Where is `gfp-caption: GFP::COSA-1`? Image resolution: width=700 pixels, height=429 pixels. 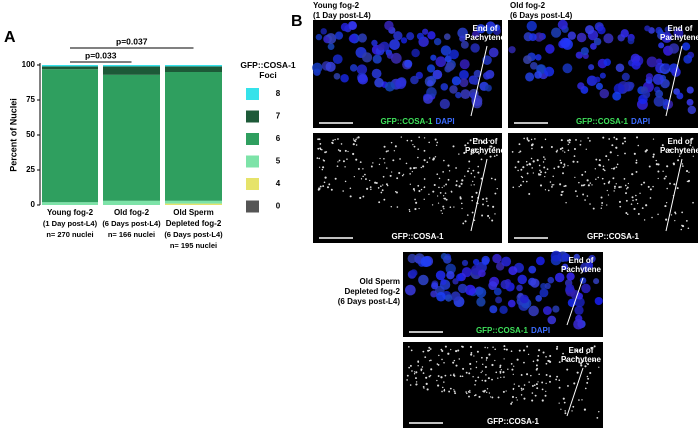 gfp-caption: GFP::COSA-1 is located at coordinates (513, 421).